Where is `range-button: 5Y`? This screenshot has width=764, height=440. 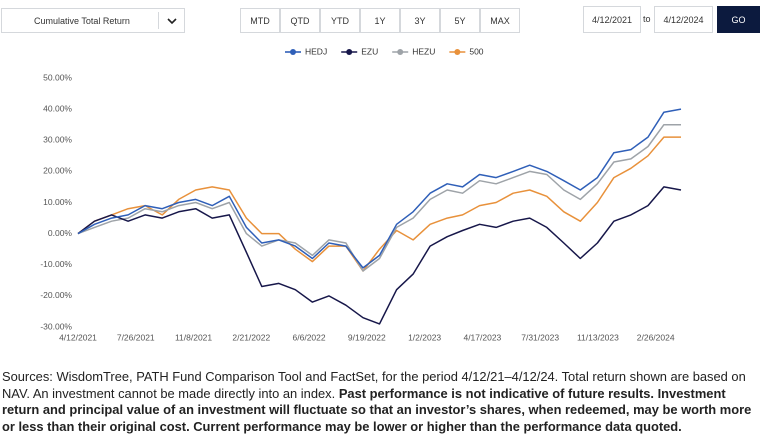
range-button: 5Y is located at coordinates (460, 20).